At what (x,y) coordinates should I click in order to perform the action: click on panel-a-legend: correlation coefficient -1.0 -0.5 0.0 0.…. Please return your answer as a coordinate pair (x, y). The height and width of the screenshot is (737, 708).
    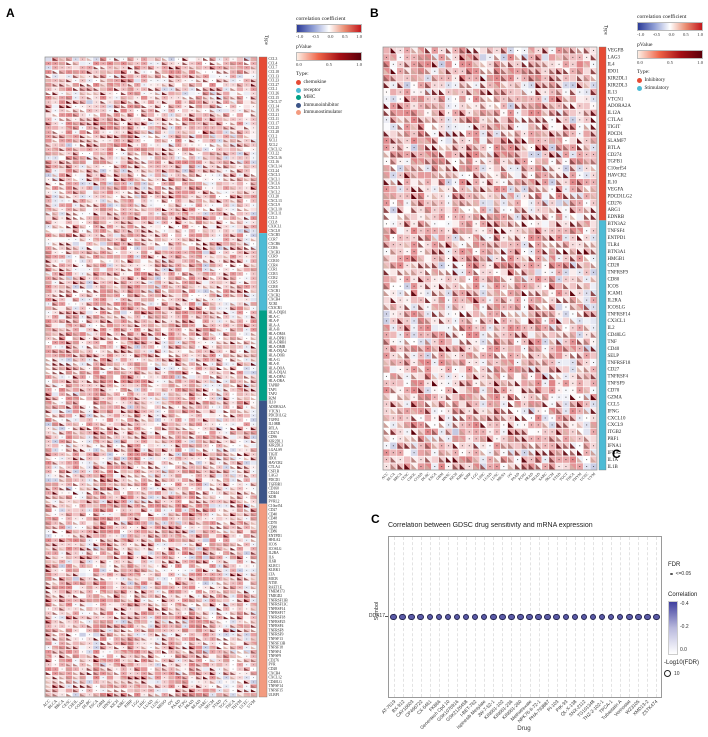
    Looking at the image, I should click on (331, 66).